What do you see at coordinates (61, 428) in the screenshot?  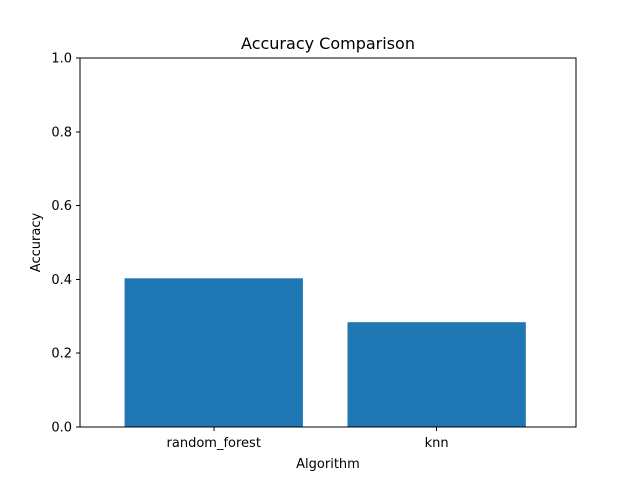 I see `y-tick-label: 0.0` at bounding box center [61, 428].